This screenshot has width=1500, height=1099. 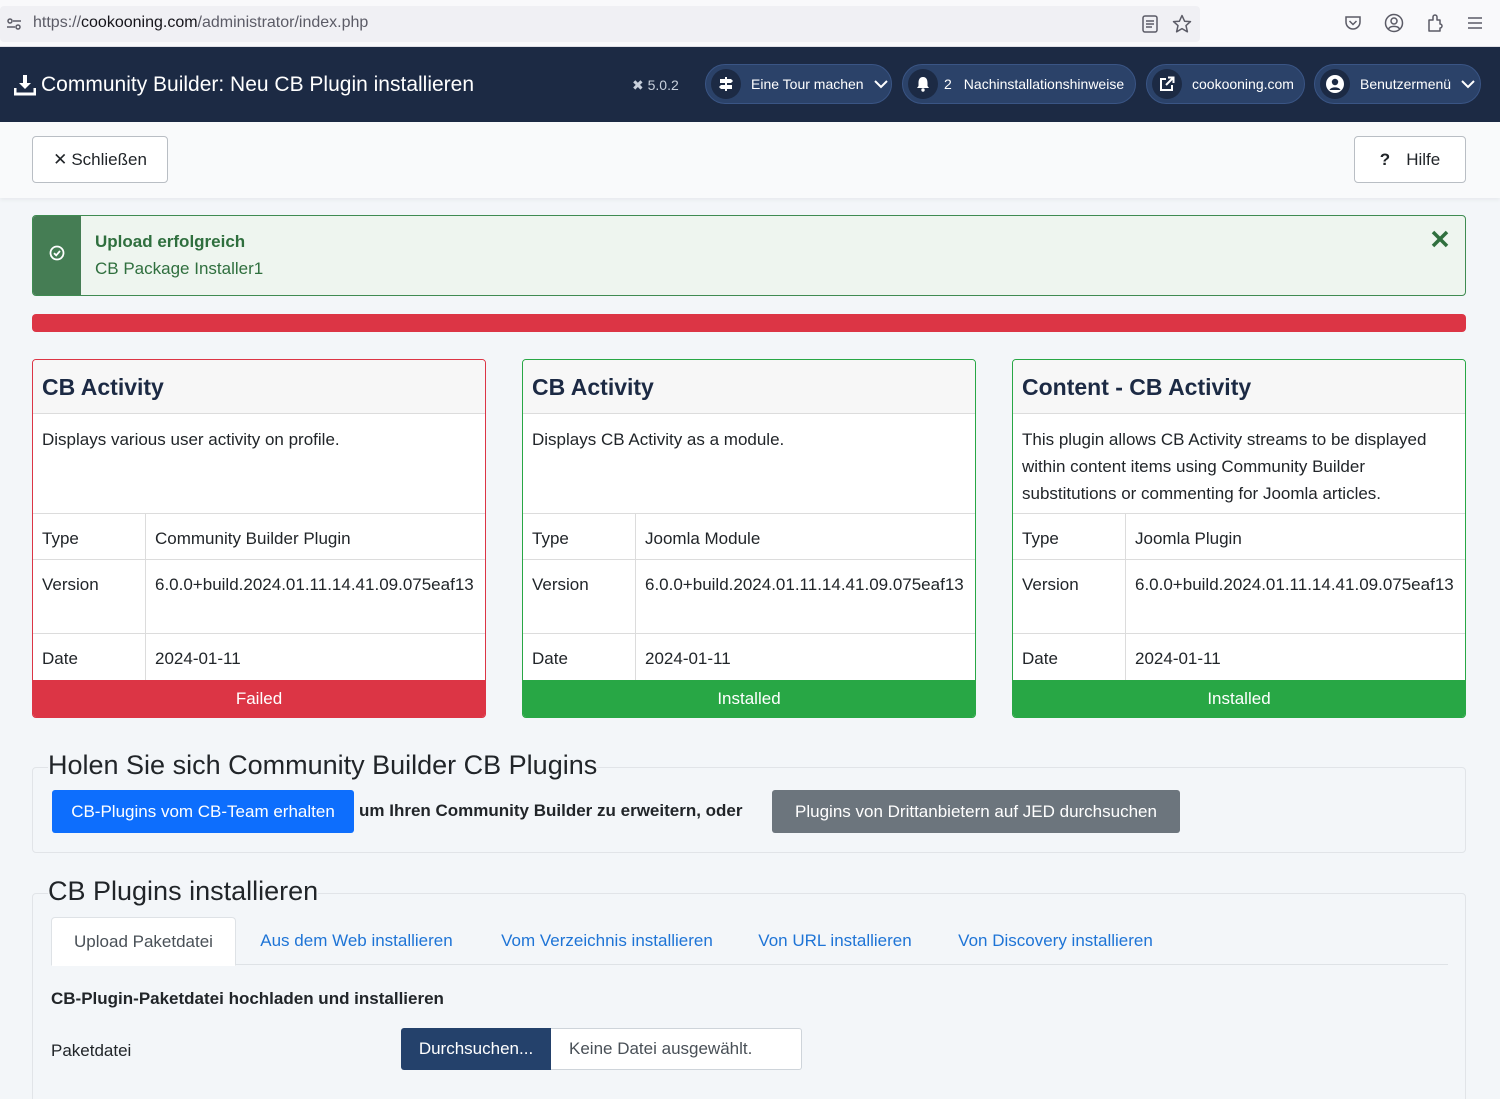 What do you see at coordinates (749, 464) in the screenshot?
I see `card-description: Displays CB Activity as a module.` at bounding box center [749, 464].